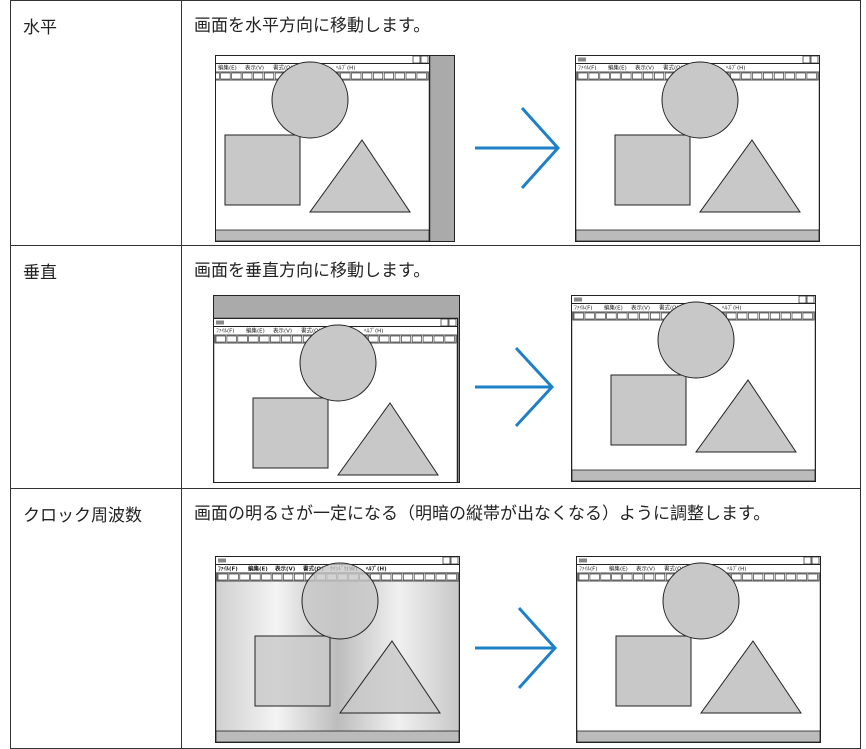 The height and width of the screenshot is (749, 866). I want to click on triangle, so click(751, 677).